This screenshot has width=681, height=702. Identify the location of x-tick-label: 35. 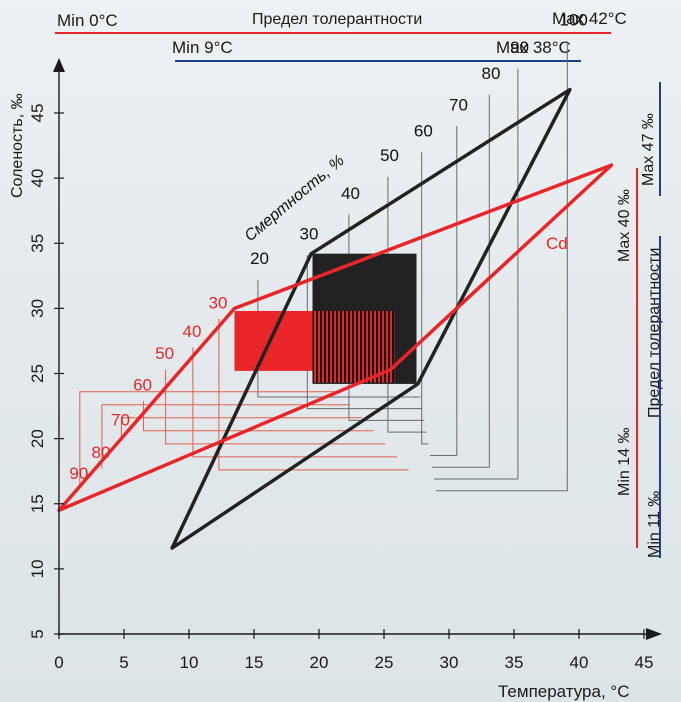
(514, 662).